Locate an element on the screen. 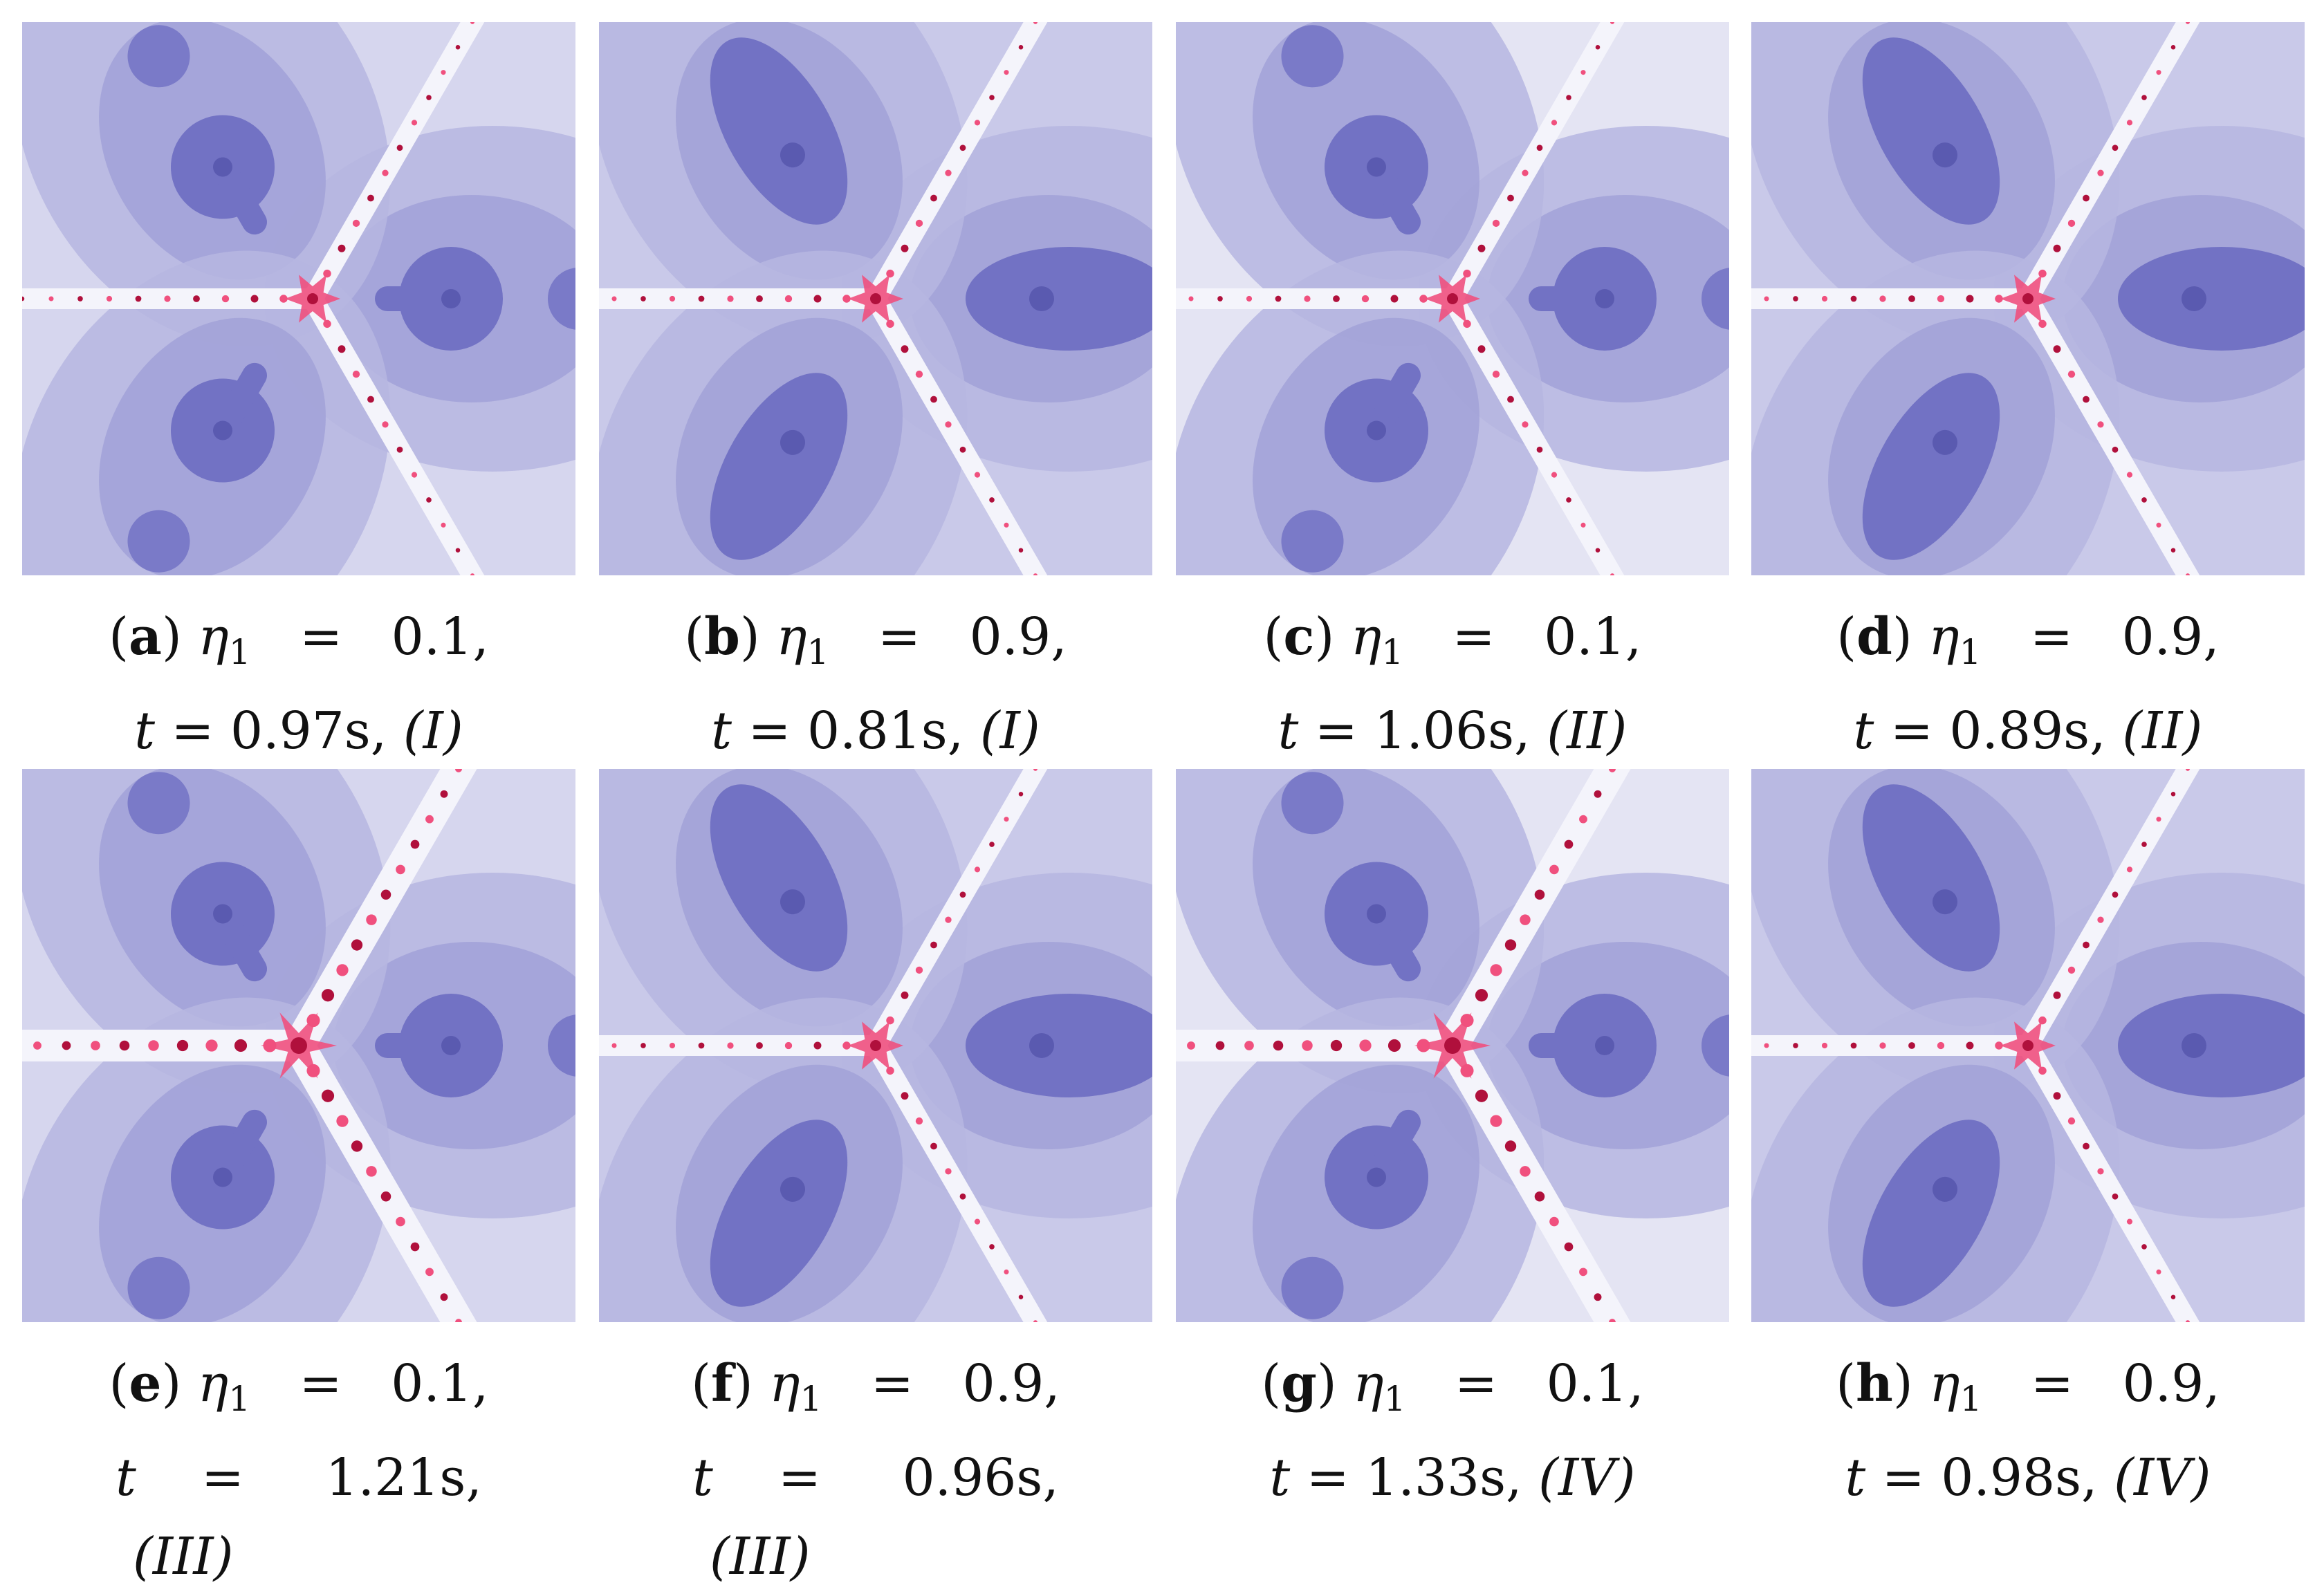 This screenshot has width=2324, height=1596. basin-svg-c is located at coordinates (1452, 299).